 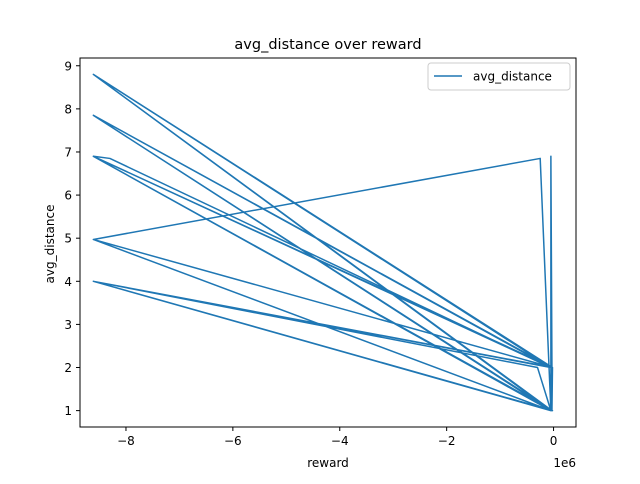 What do you see at coordinates (68, 282) in the screenshot?
I see `y-tick-label: 4` at bounding box center [68, 282].